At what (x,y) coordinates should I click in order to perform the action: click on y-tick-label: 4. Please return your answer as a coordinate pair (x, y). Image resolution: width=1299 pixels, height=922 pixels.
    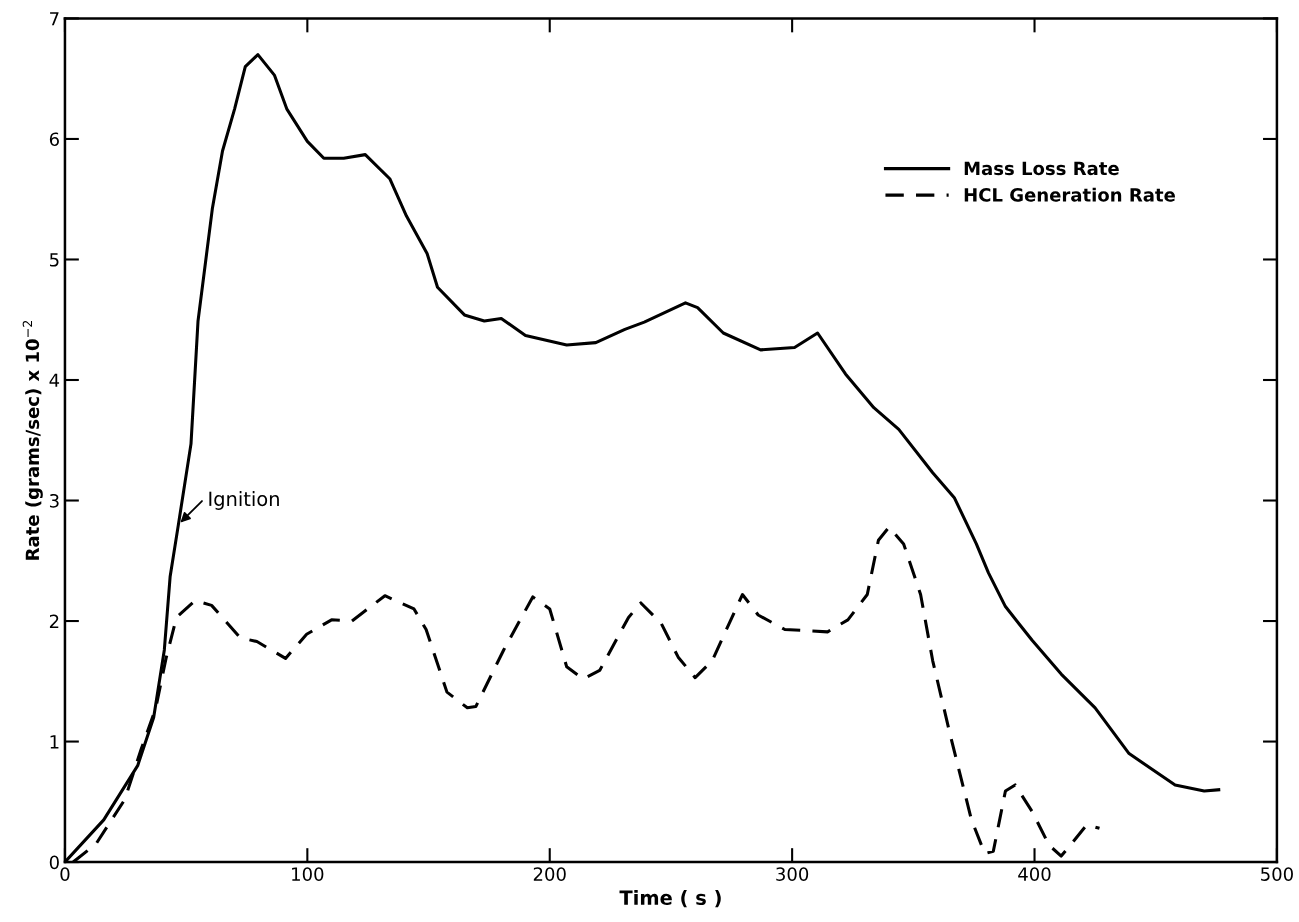
    Looking at the image, I should click on (54, 380).